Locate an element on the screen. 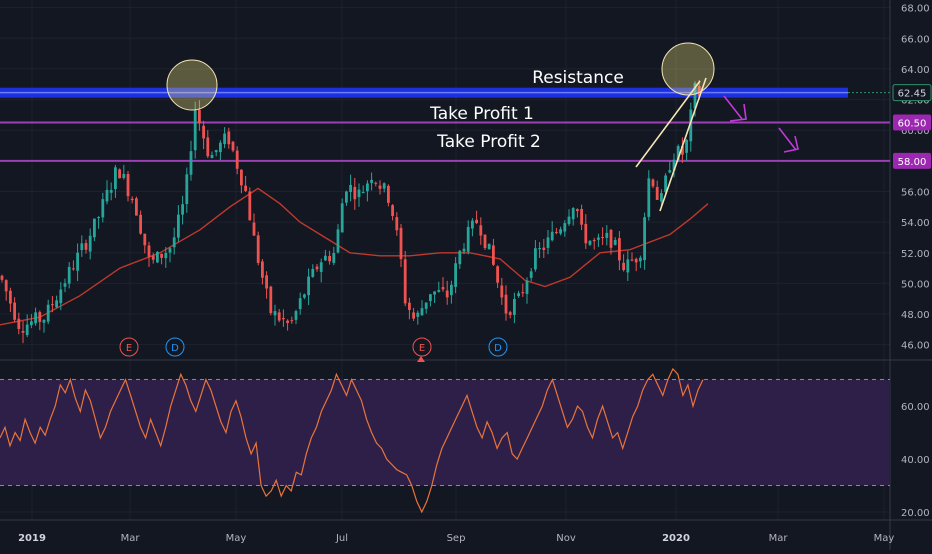  event-marker is located at coordinates (422, 347).